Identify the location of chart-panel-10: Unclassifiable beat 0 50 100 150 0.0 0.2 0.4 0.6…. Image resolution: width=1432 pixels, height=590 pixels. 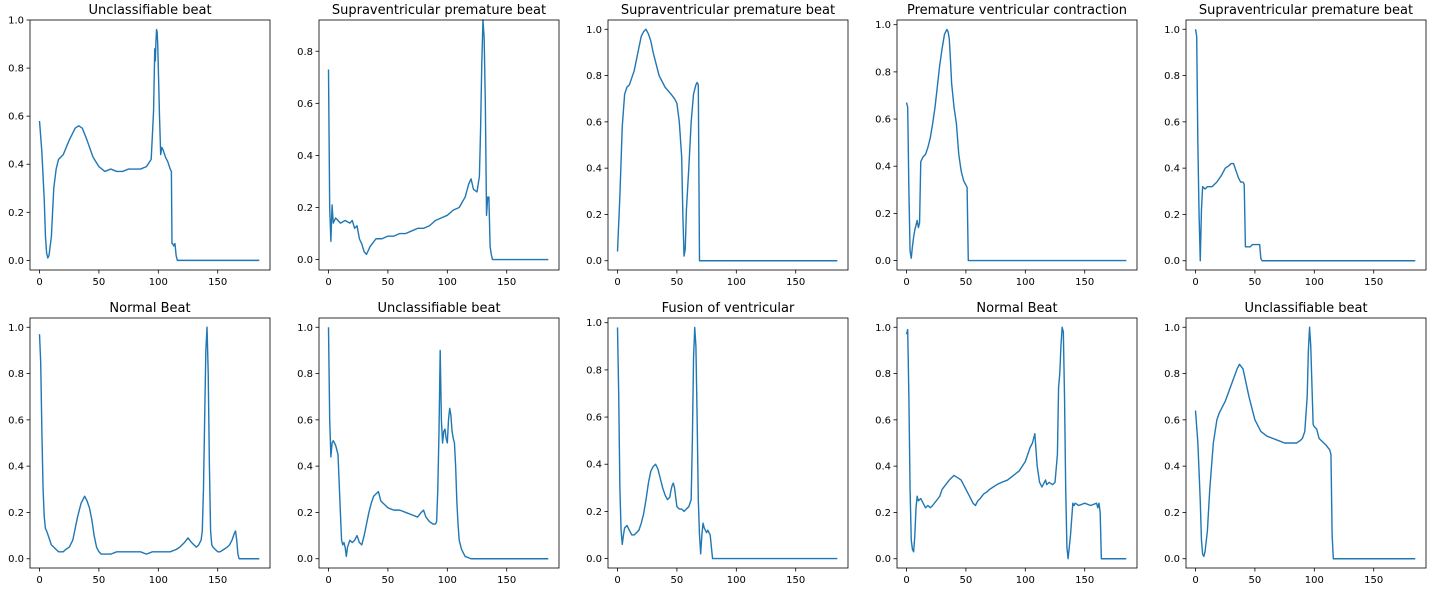
(1295, 443).